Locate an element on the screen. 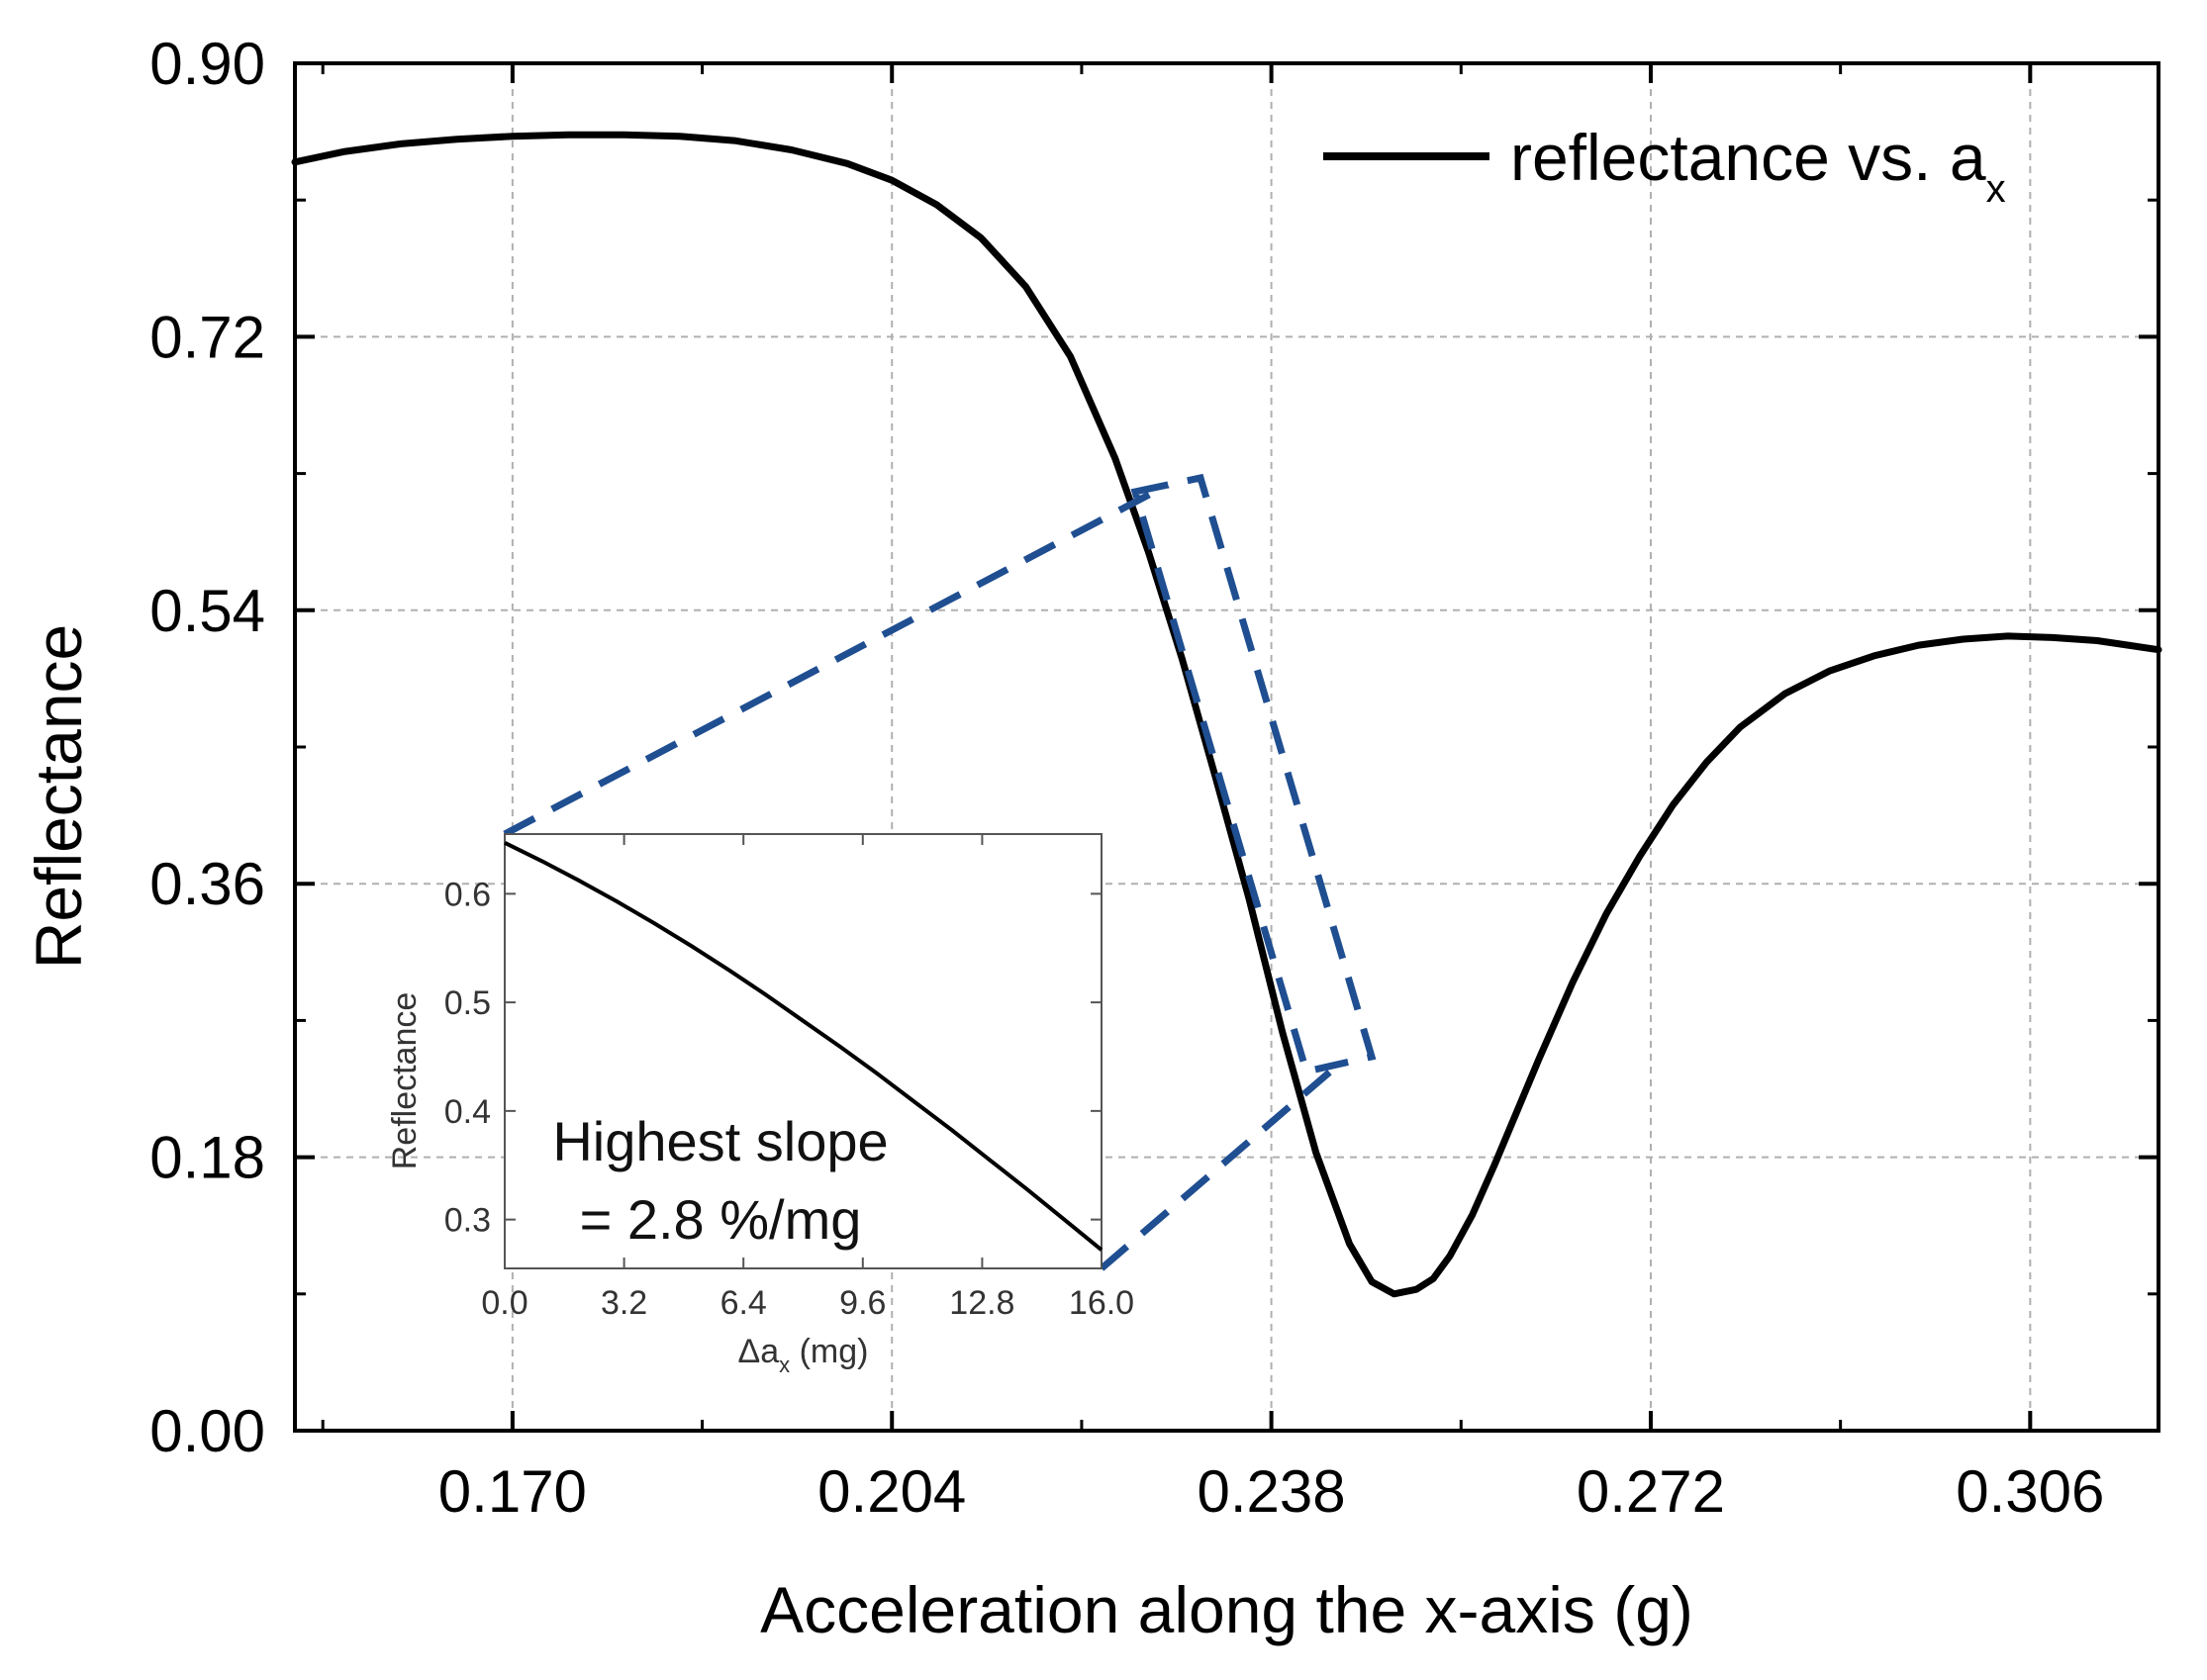  x-tick-label: 0.204 is located at coordinates (892, 1491).